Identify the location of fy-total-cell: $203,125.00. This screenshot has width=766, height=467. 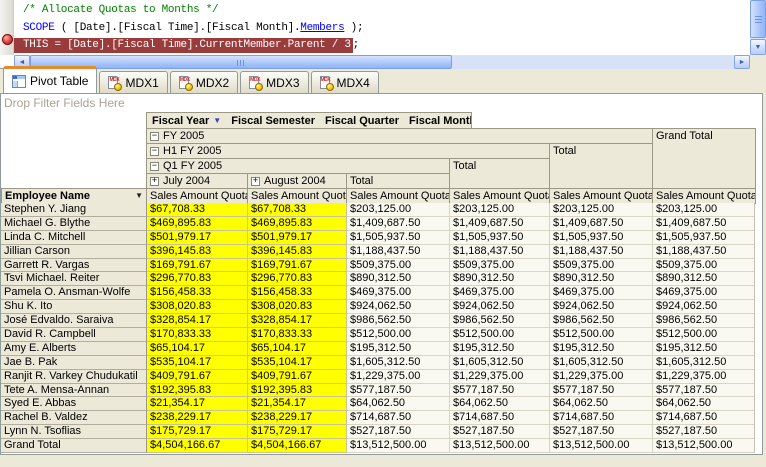
(601, 210).